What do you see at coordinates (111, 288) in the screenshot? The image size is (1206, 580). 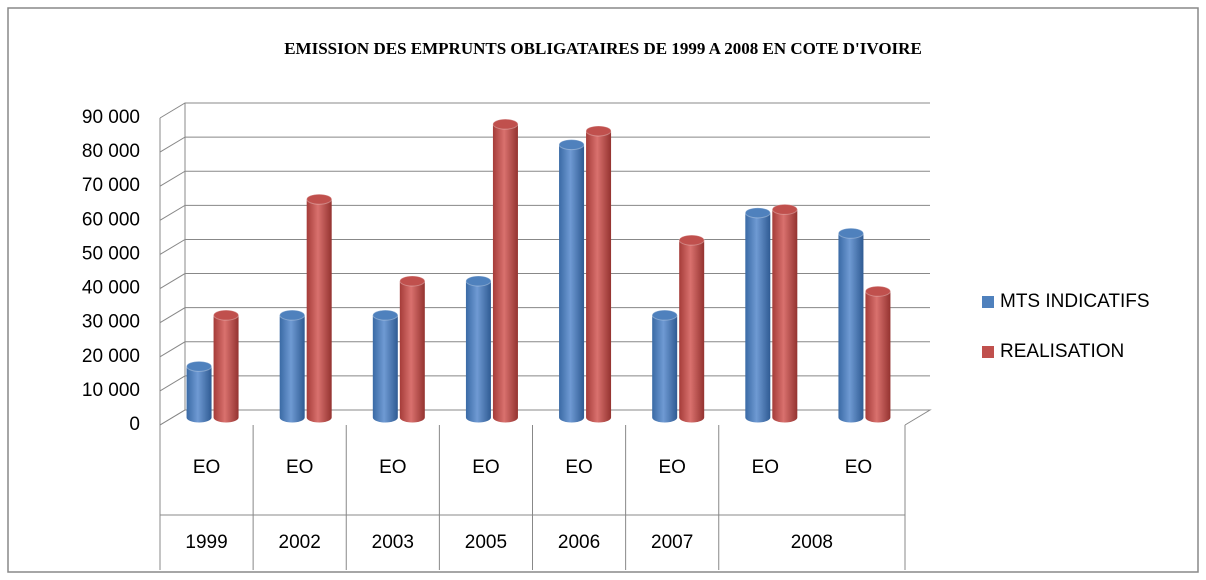 I see `y-tick-label: 40 000` at bounding box center [111, 288].